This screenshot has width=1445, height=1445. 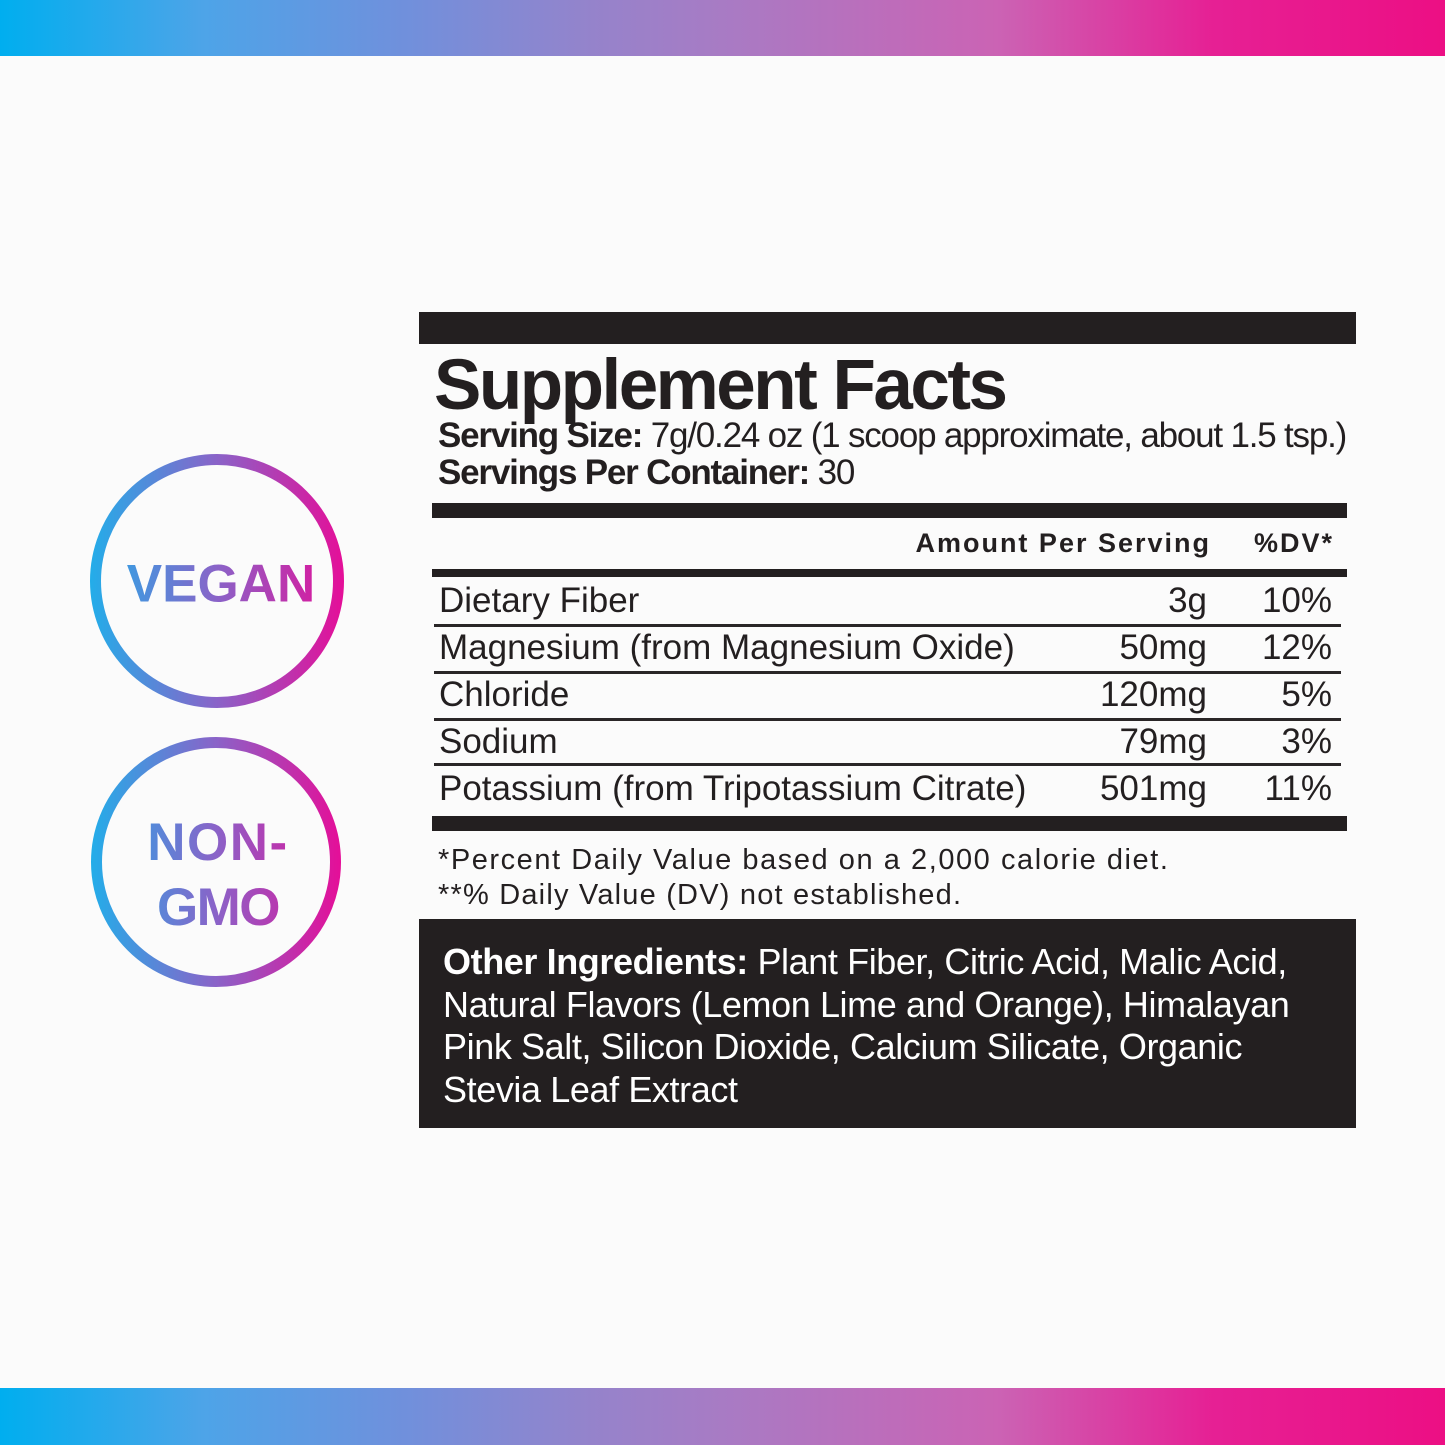 What do you see at coordinates (217, 842) in the screenshot?
I see `svg-text: NON-` at bounding box center [217, 842].